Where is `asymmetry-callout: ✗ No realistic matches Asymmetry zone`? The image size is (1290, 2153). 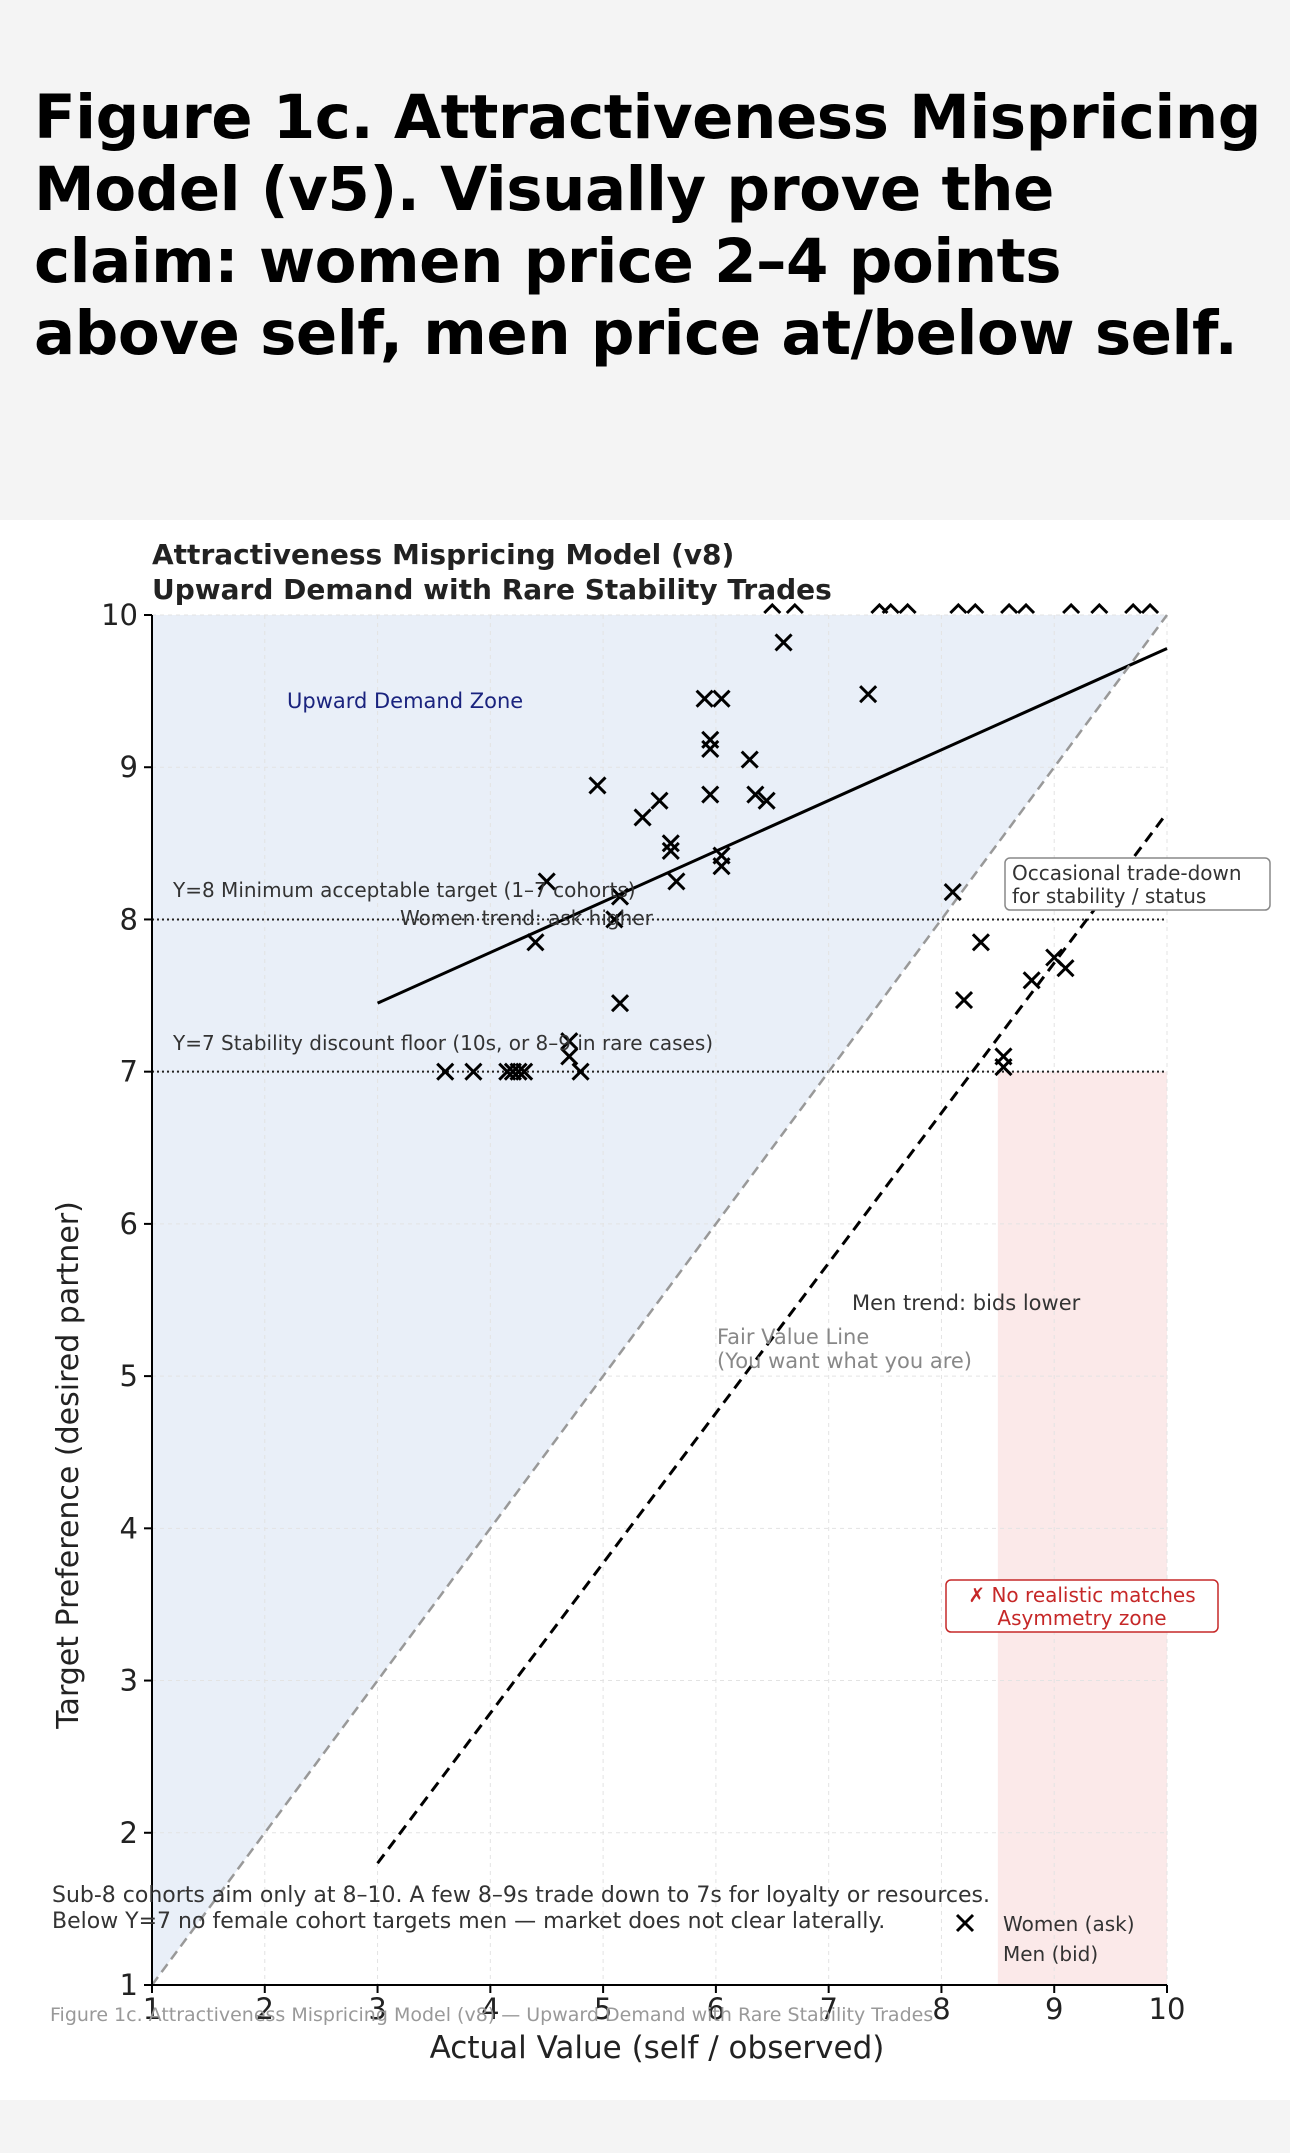 asymmetry-callout: ✗ No realistic matches Asymmetry zone is located at coordinates (1082, 1606).